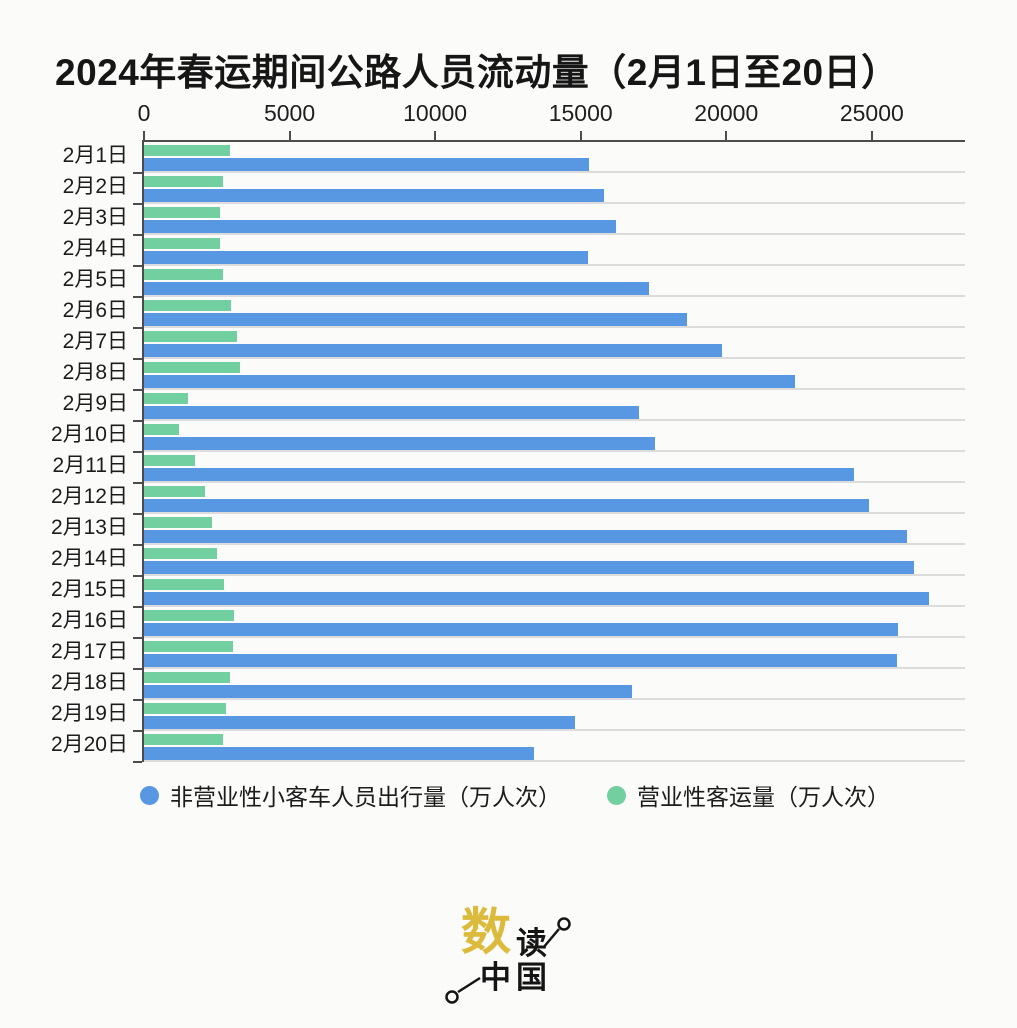  What do you see at coordinates (89, 651) in the screenshot?
I see `y-axis-label: 2月17日` at bounding box center [89, 651].